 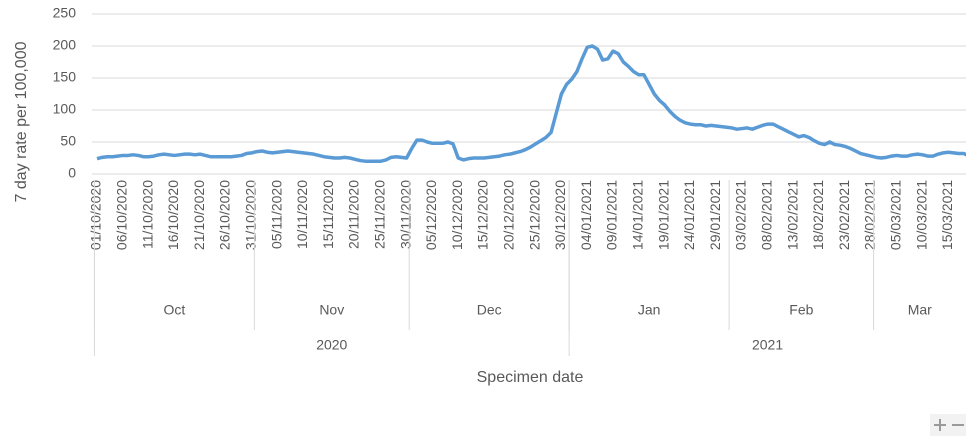 I want to click on group-label: 2020, so click(x=331, y=345).